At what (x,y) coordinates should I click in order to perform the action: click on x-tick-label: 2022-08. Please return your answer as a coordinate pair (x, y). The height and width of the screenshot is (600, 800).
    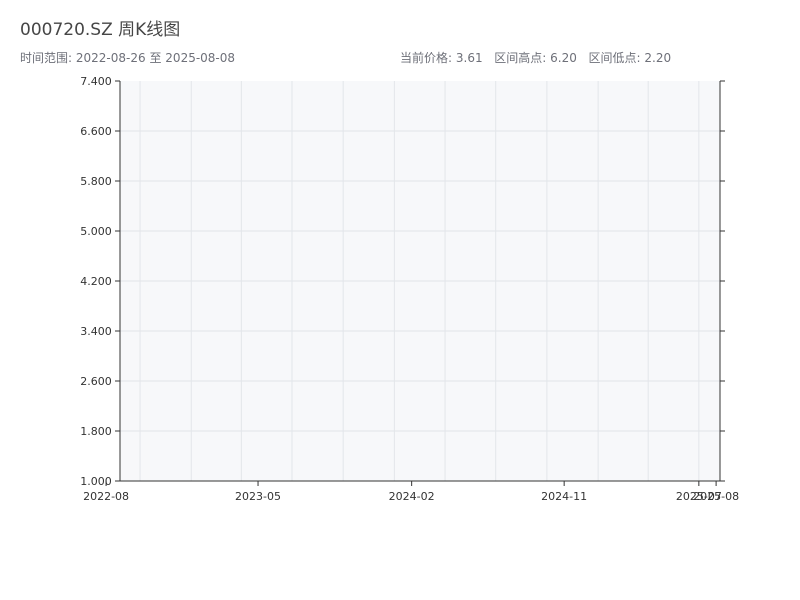
    Looking at the image, I should click on (106, 496).